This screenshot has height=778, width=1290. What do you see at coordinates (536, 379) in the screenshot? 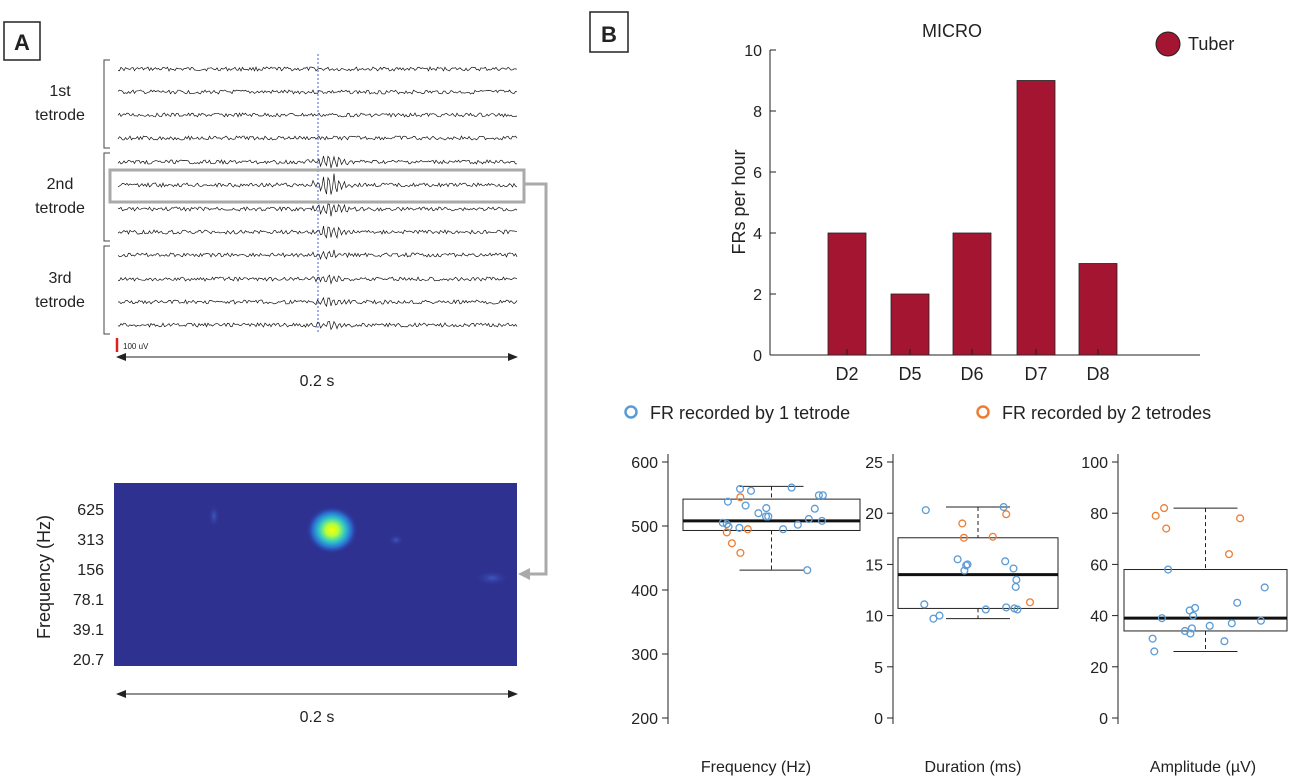
I see `highlight-connector-line` at bounding box center [536, 379].